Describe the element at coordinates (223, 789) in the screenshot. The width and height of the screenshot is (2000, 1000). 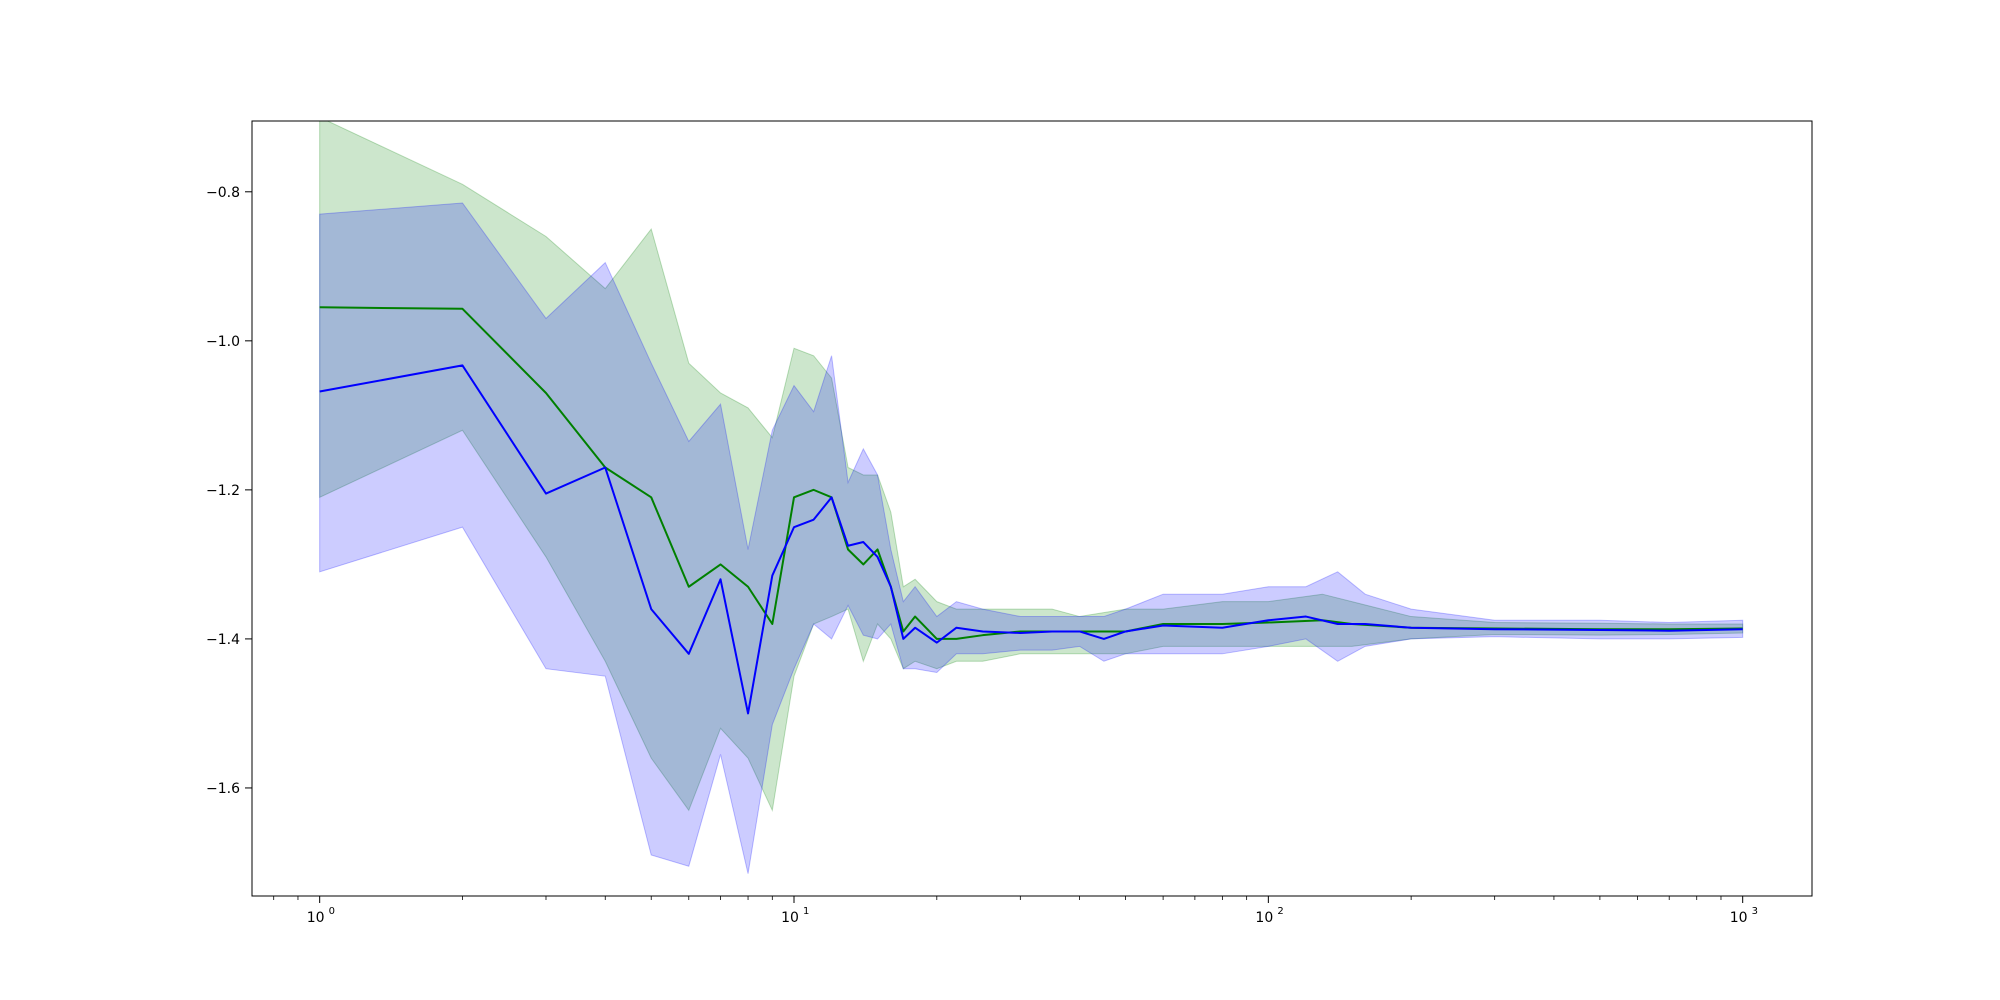
I see `y-tick-label: −1.6` at that location.